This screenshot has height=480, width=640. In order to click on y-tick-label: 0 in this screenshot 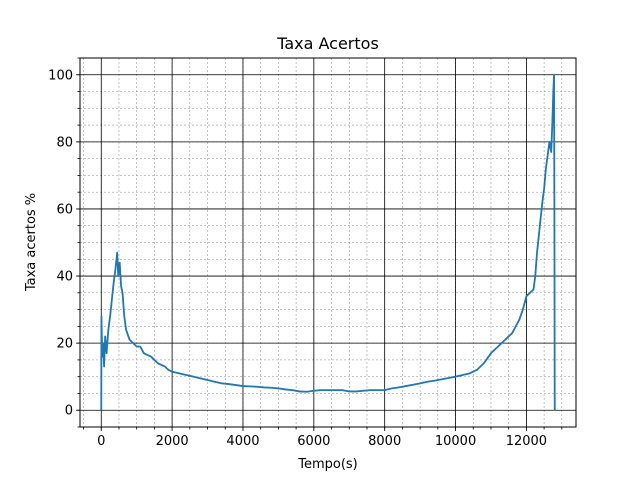, I will do `click(69, 411)`.